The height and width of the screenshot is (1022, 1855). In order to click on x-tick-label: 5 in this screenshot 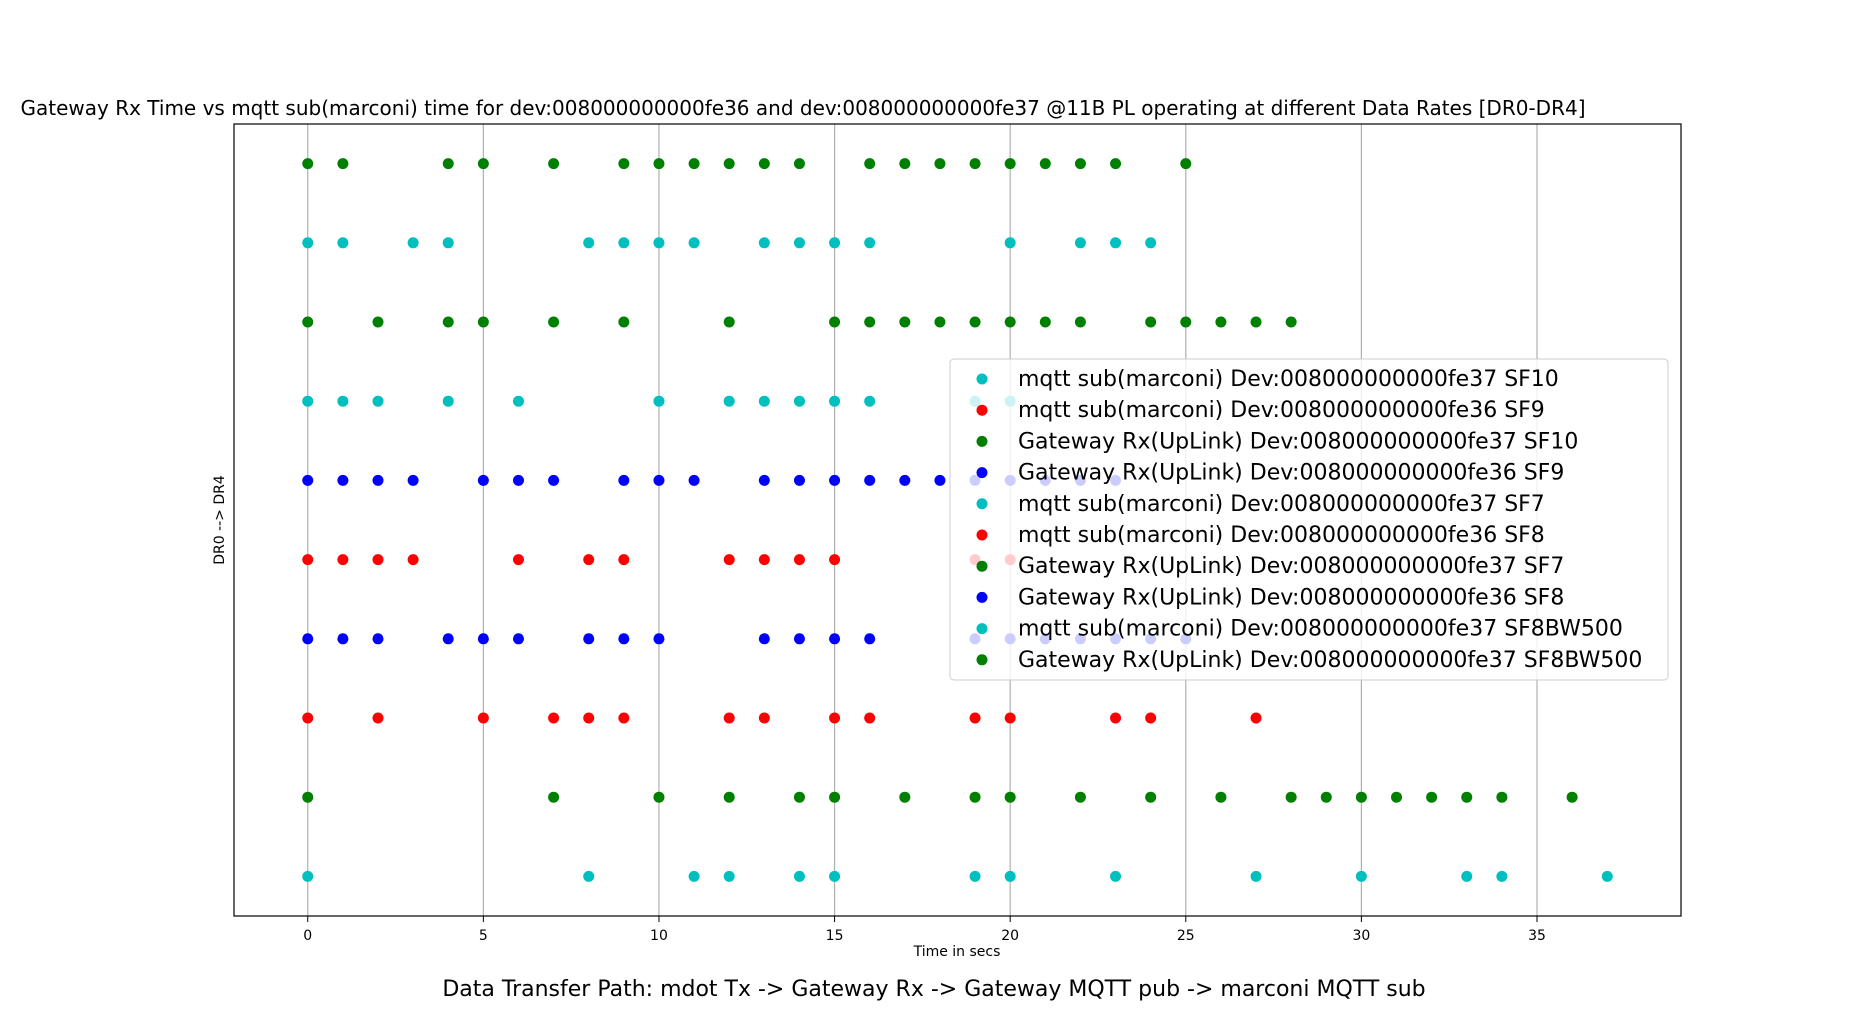, I will do `click(483, 936)`.